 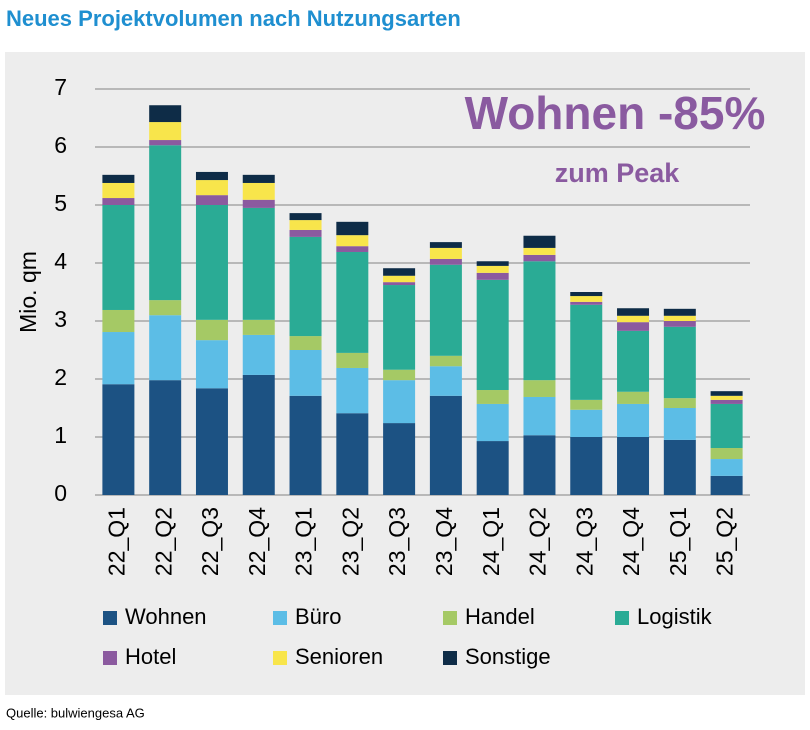 I want to click on legend-label: Büro, so click(x=318, y=616).